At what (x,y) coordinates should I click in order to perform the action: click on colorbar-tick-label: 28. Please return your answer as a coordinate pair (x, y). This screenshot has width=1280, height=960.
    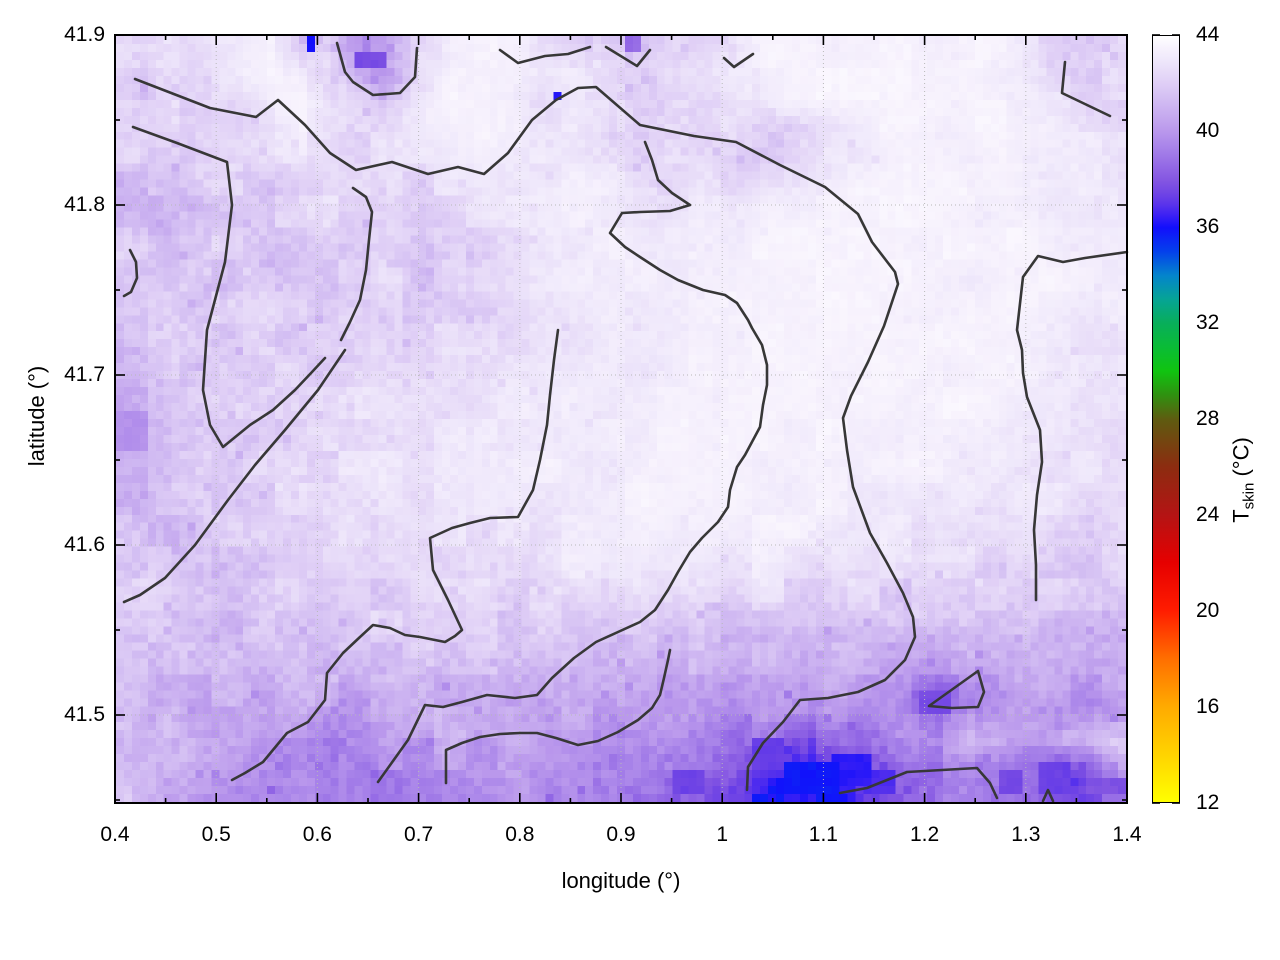
    Looking at the image, I should click on (1208, 418).